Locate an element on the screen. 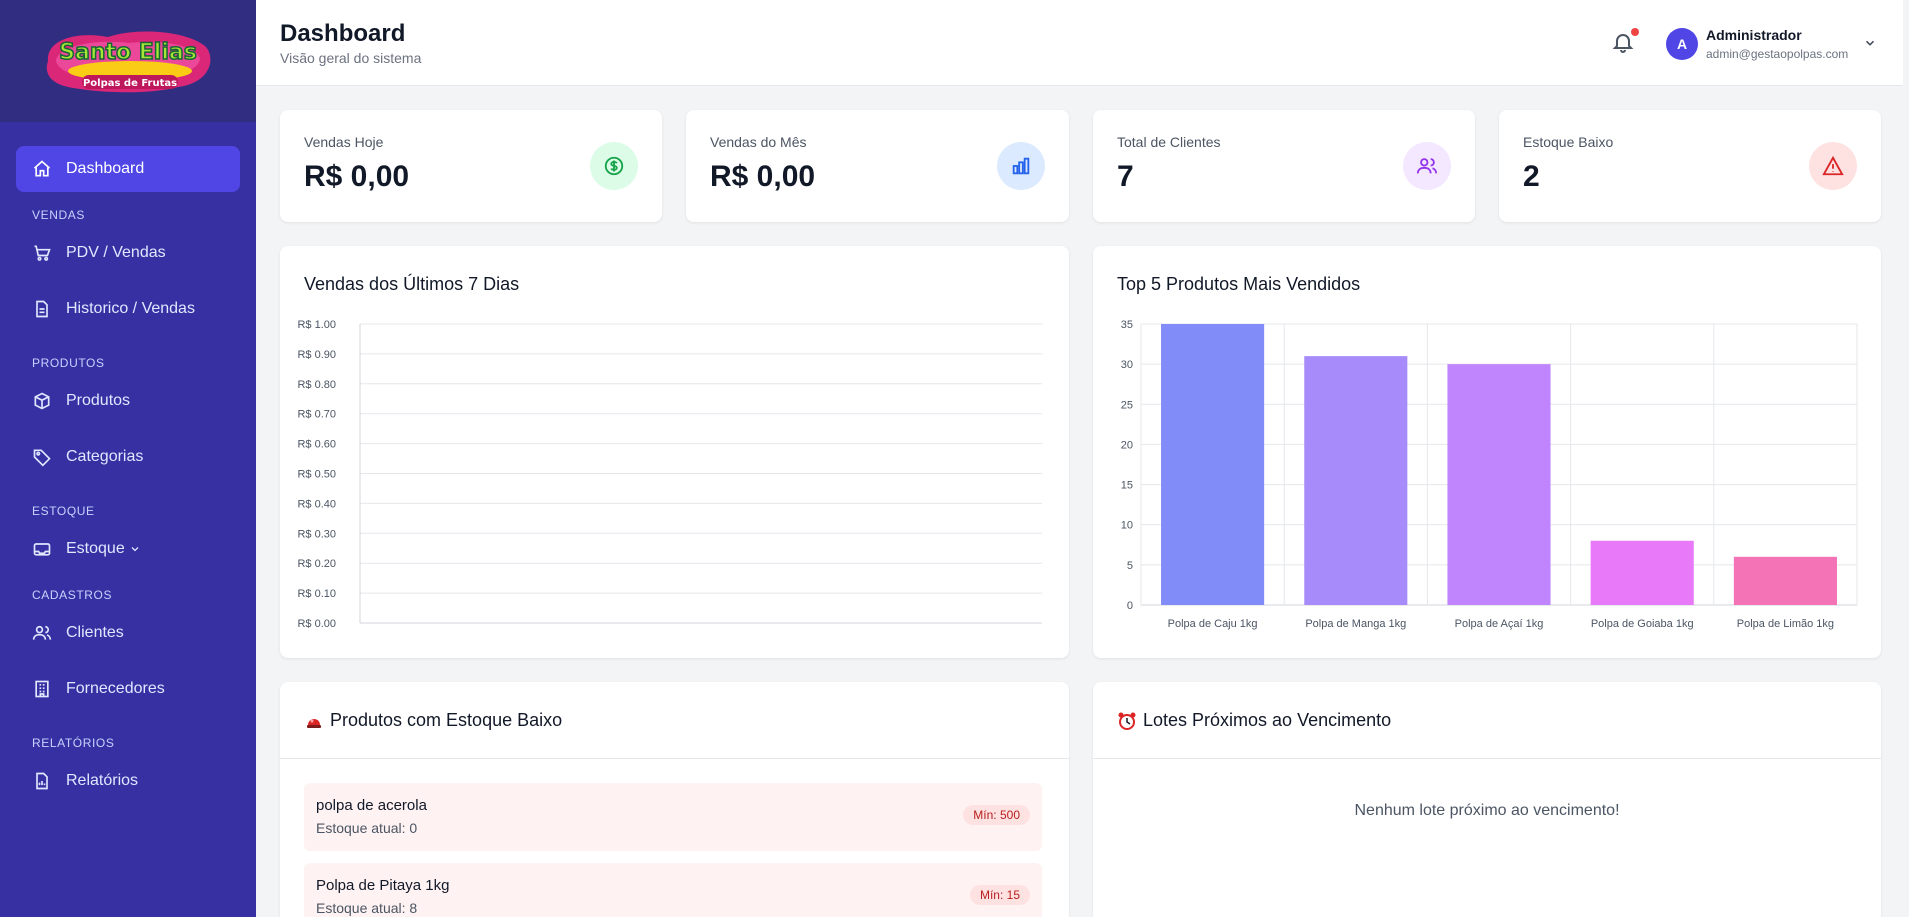 This screenshot has height=917, width=1909. sidebar-item-label: Estoque is located at coordinates (95, 548).